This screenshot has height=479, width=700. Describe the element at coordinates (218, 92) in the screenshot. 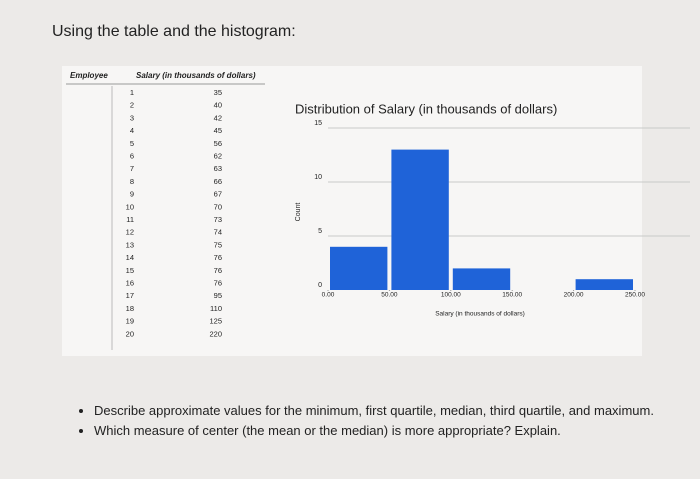

I see `salary-cell: 35` at that location.